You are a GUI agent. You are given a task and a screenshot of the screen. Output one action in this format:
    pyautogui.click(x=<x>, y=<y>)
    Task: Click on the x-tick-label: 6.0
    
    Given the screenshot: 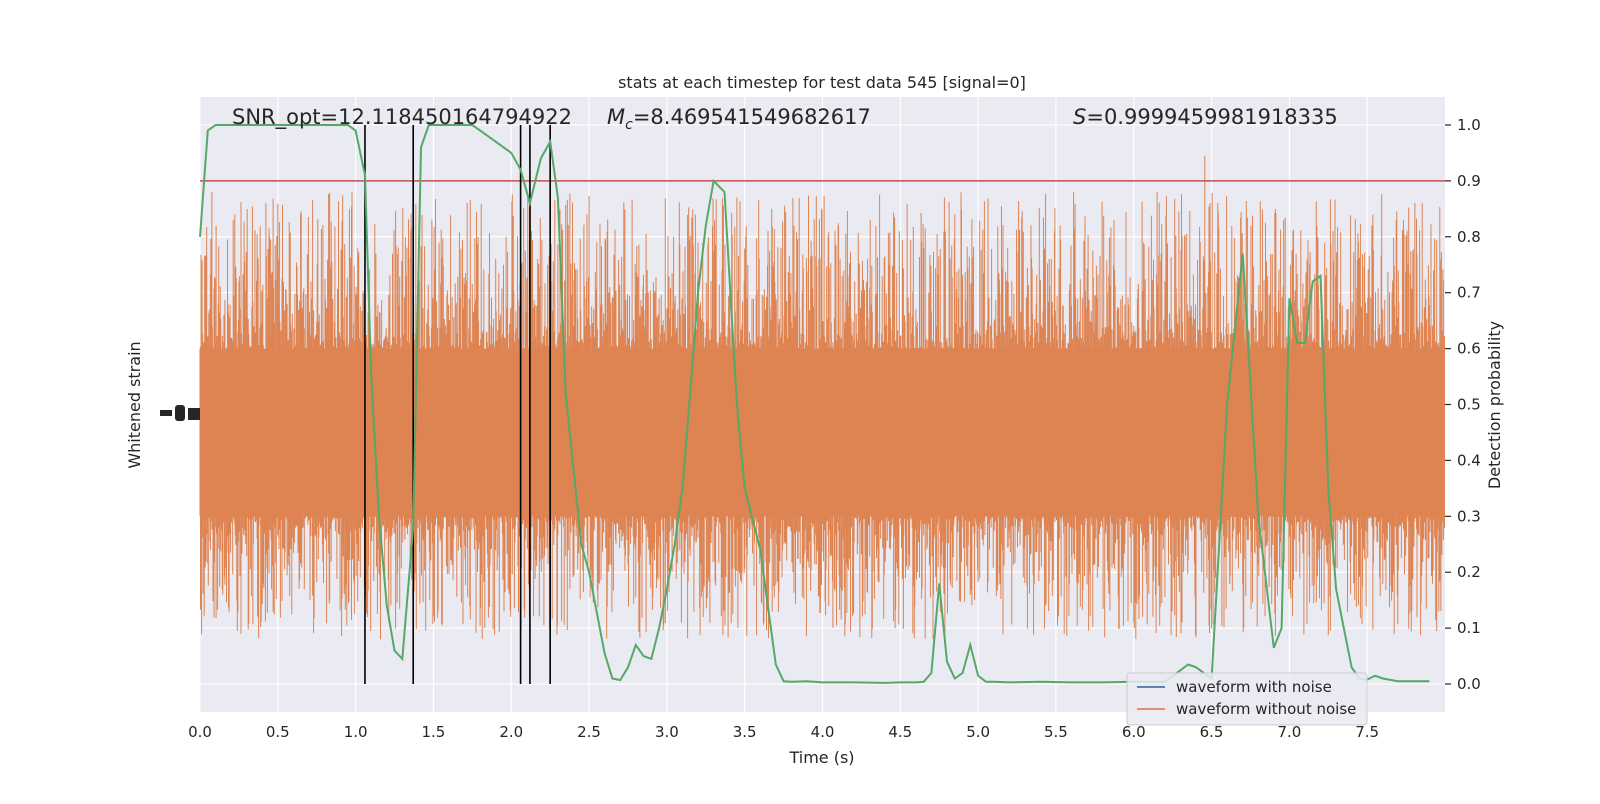 What is the action you would take?
    pyautogui.click(x=1134, y=732)
    